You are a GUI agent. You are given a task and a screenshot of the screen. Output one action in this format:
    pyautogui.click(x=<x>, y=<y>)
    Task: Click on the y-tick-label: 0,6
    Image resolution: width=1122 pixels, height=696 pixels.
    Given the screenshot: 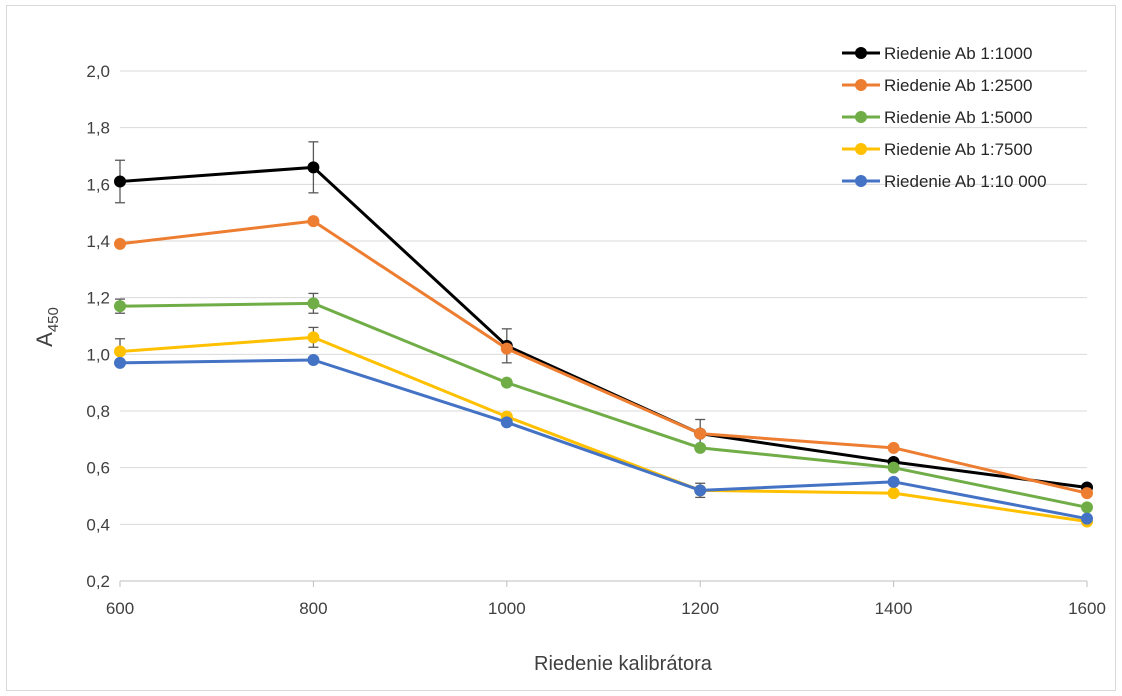 What is the action you would take?
    pyautogui.click(x=98, y=468)
    